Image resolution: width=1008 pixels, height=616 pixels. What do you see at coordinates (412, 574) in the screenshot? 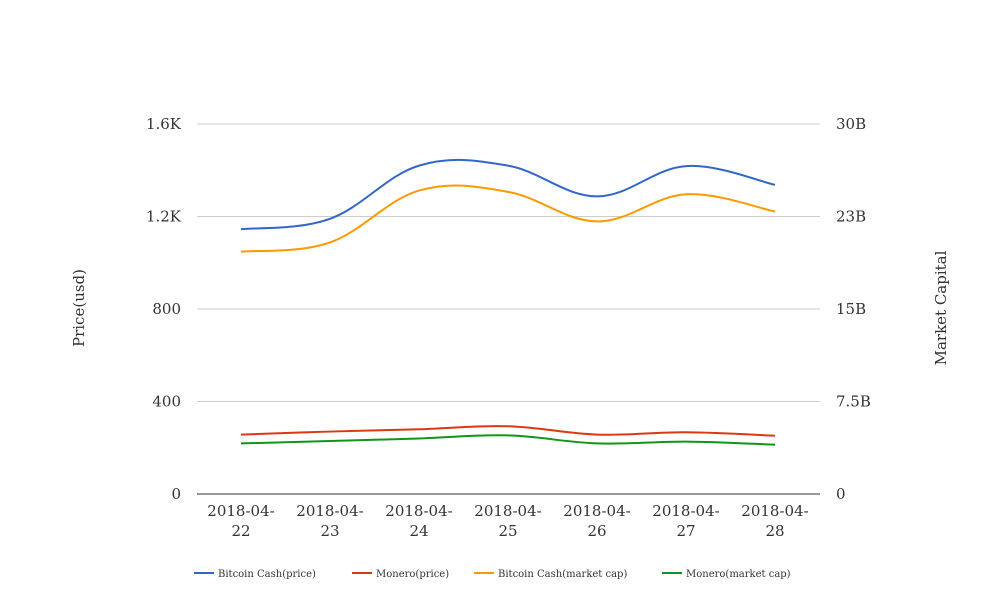
I see `legend-label: Monero(price)` at bounding box center [412, 574].